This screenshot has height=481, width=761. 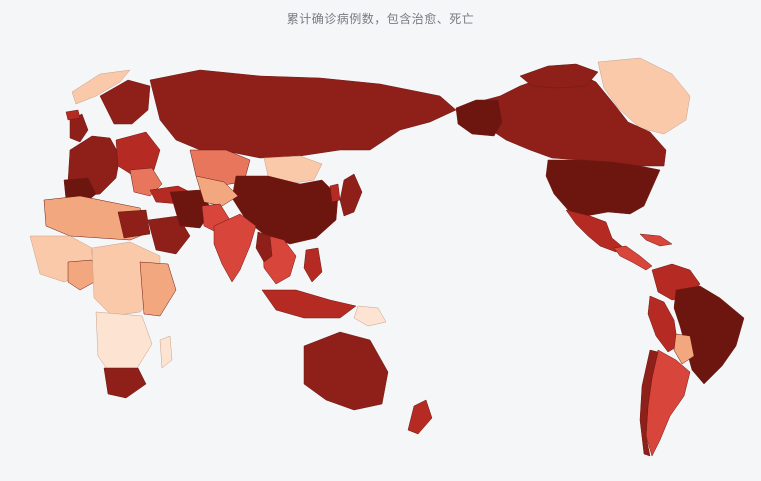 What do you see at coordinates (134, 224) in the screenshot?
I see `region-egypt` at bounding box center [134, 224].